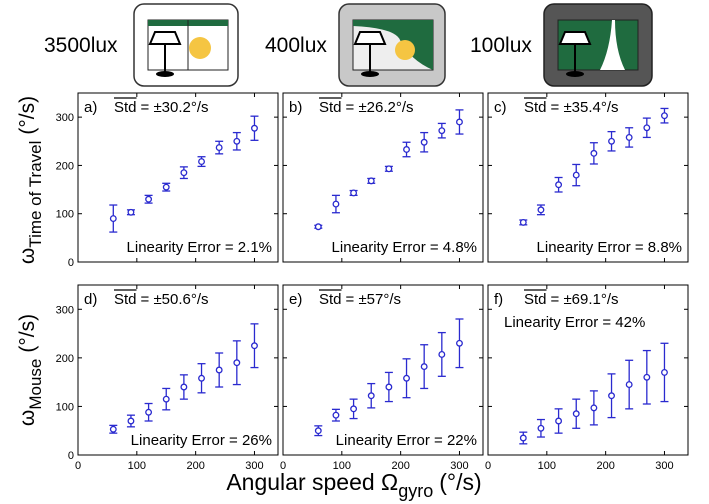 This screenshot has height=504, width=709. What do you see at coordinates (609, 247) in the screenshot?
I see `annotation: Linearity Error = 8.8%` at bounding box center [609, 247].